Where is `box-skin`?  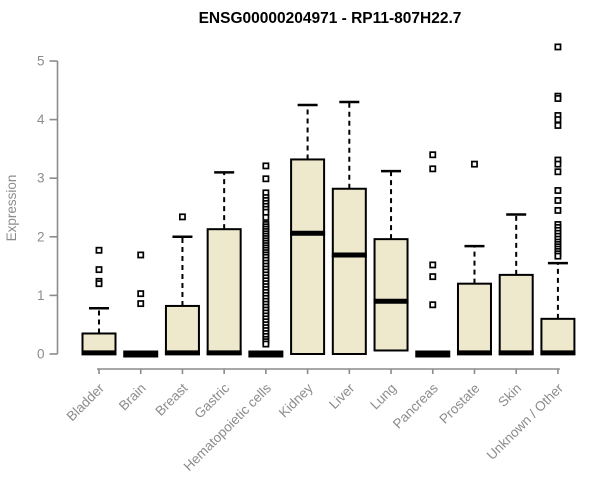
box-skin is located at coordinates (516, 284).